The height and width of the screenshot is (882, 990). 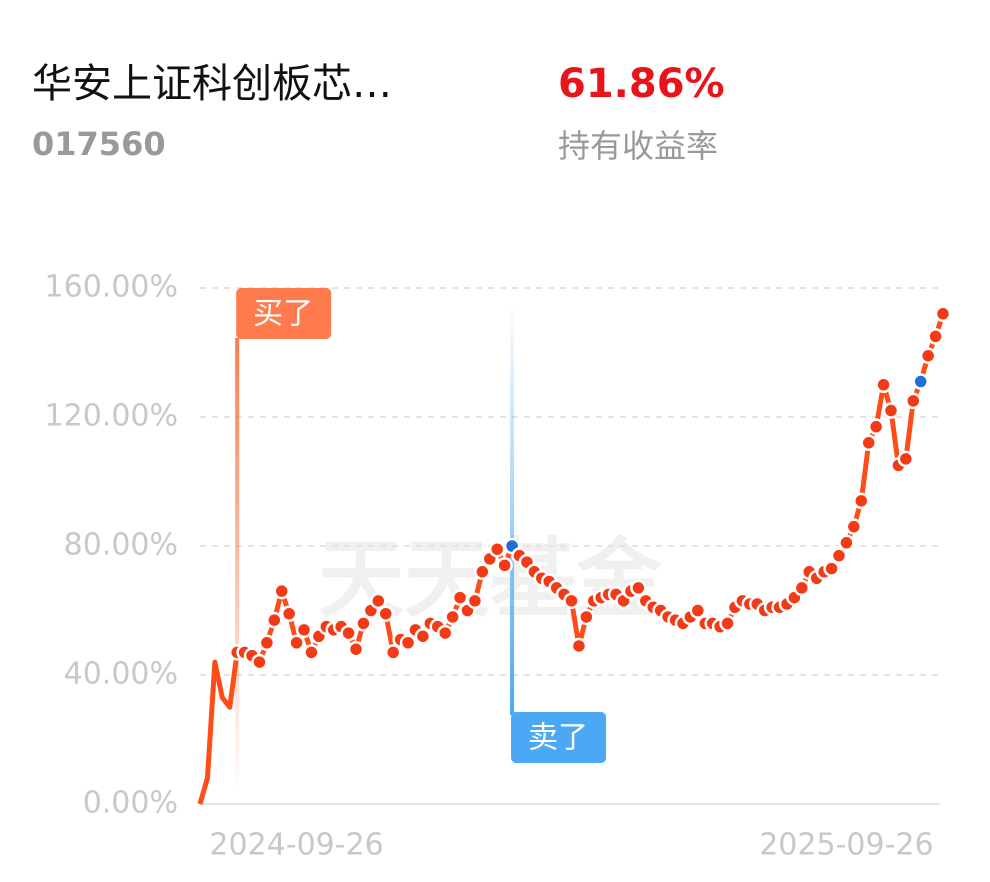 What do you see at coordinates (846, 845) in the screenshot?
I see `x-tick-label: 2025-09-26` at bounding box center [846, 845].